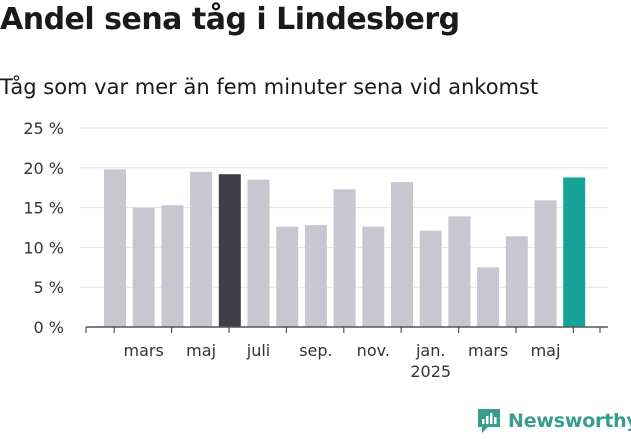  I want to click on y-tick-label: 15 %, so click(43, 208).